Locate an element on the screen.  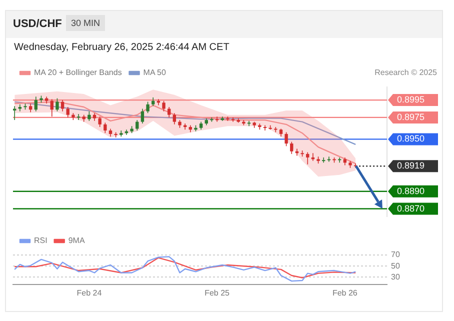
y-tick-label: 0.8919 is located at coordinates (411, 165).